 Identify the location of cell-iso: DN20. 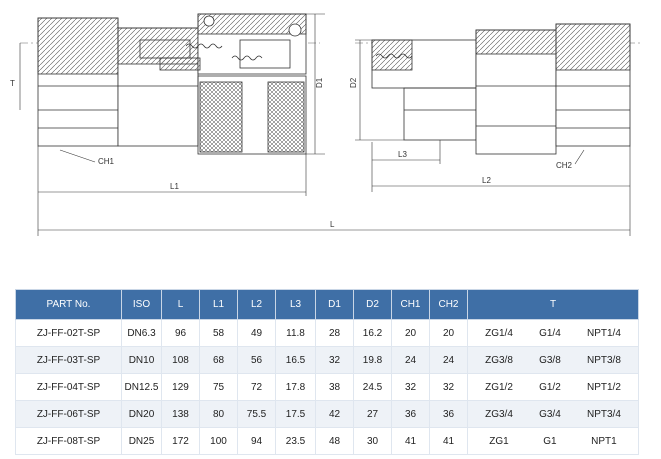
(141, 414).